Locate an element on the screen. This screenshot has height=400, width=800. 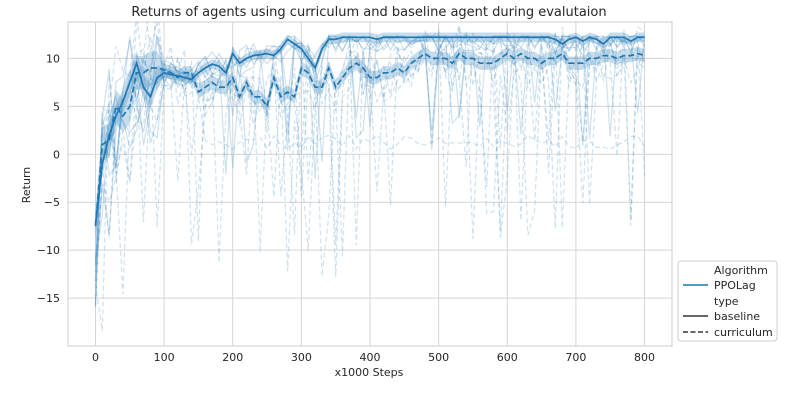
y-tick-label: 10 is located at coordinates (53, 58).